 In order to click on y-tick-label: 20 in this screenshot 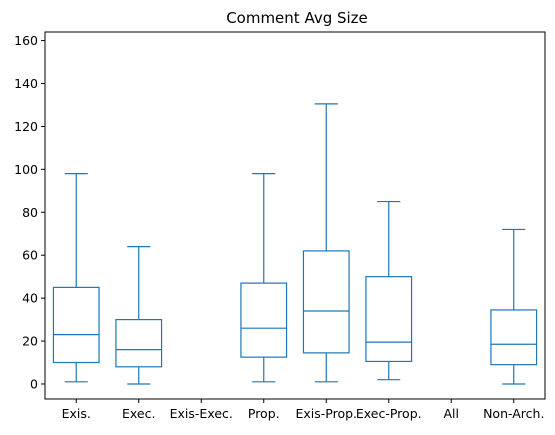, I will do `click(30, 341)`.